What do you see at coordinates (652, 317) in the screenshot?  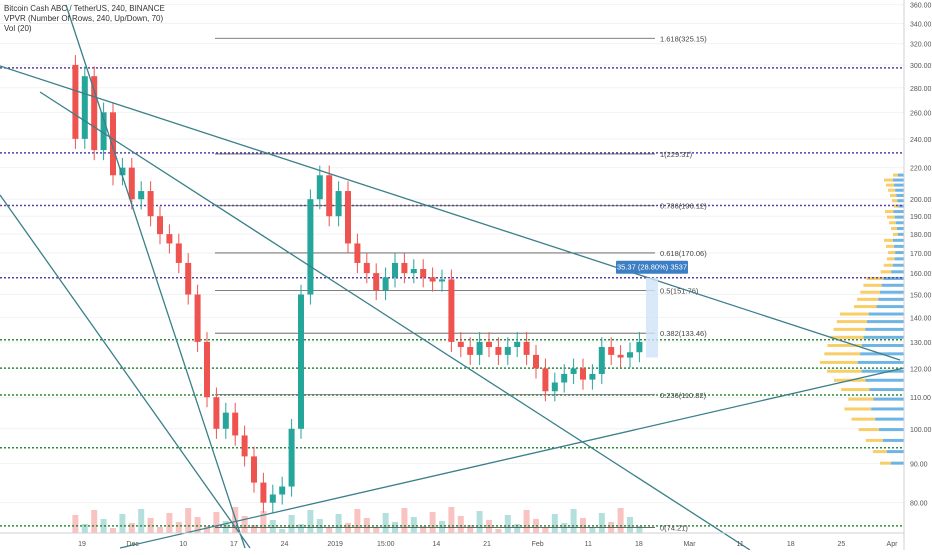 I see `measure-box` at bounding box center [652, 317].